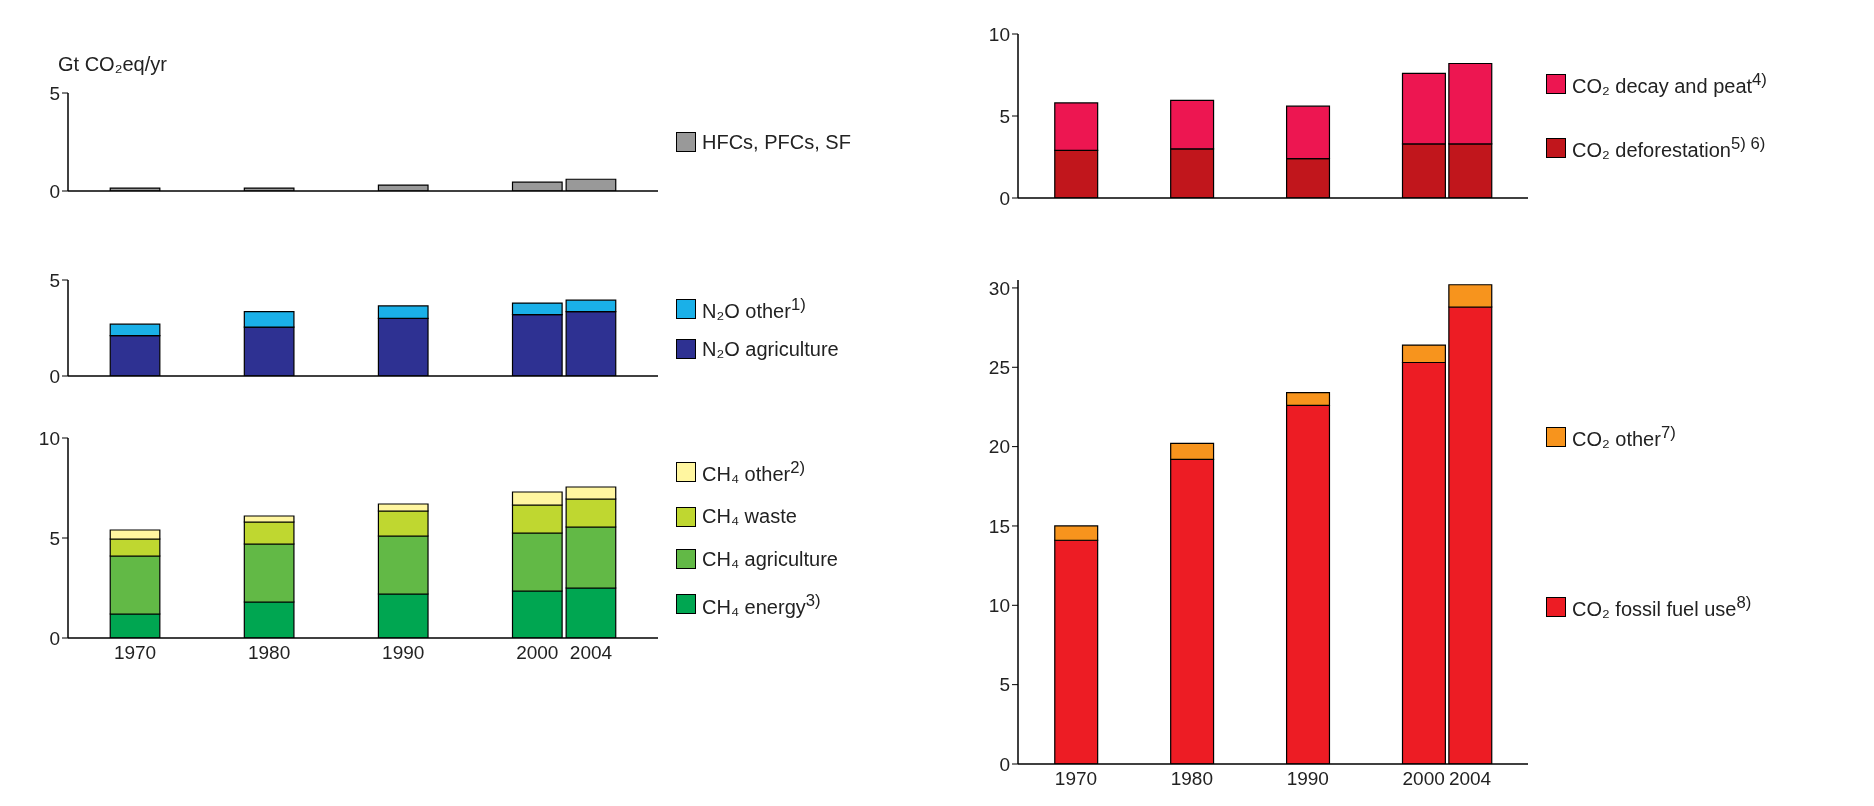 The image size is (1874, 806). Describe the element at coordinates (754, 309) in the screenshot. I see `legend-label: N₂O other$^{1)}$` at that location.